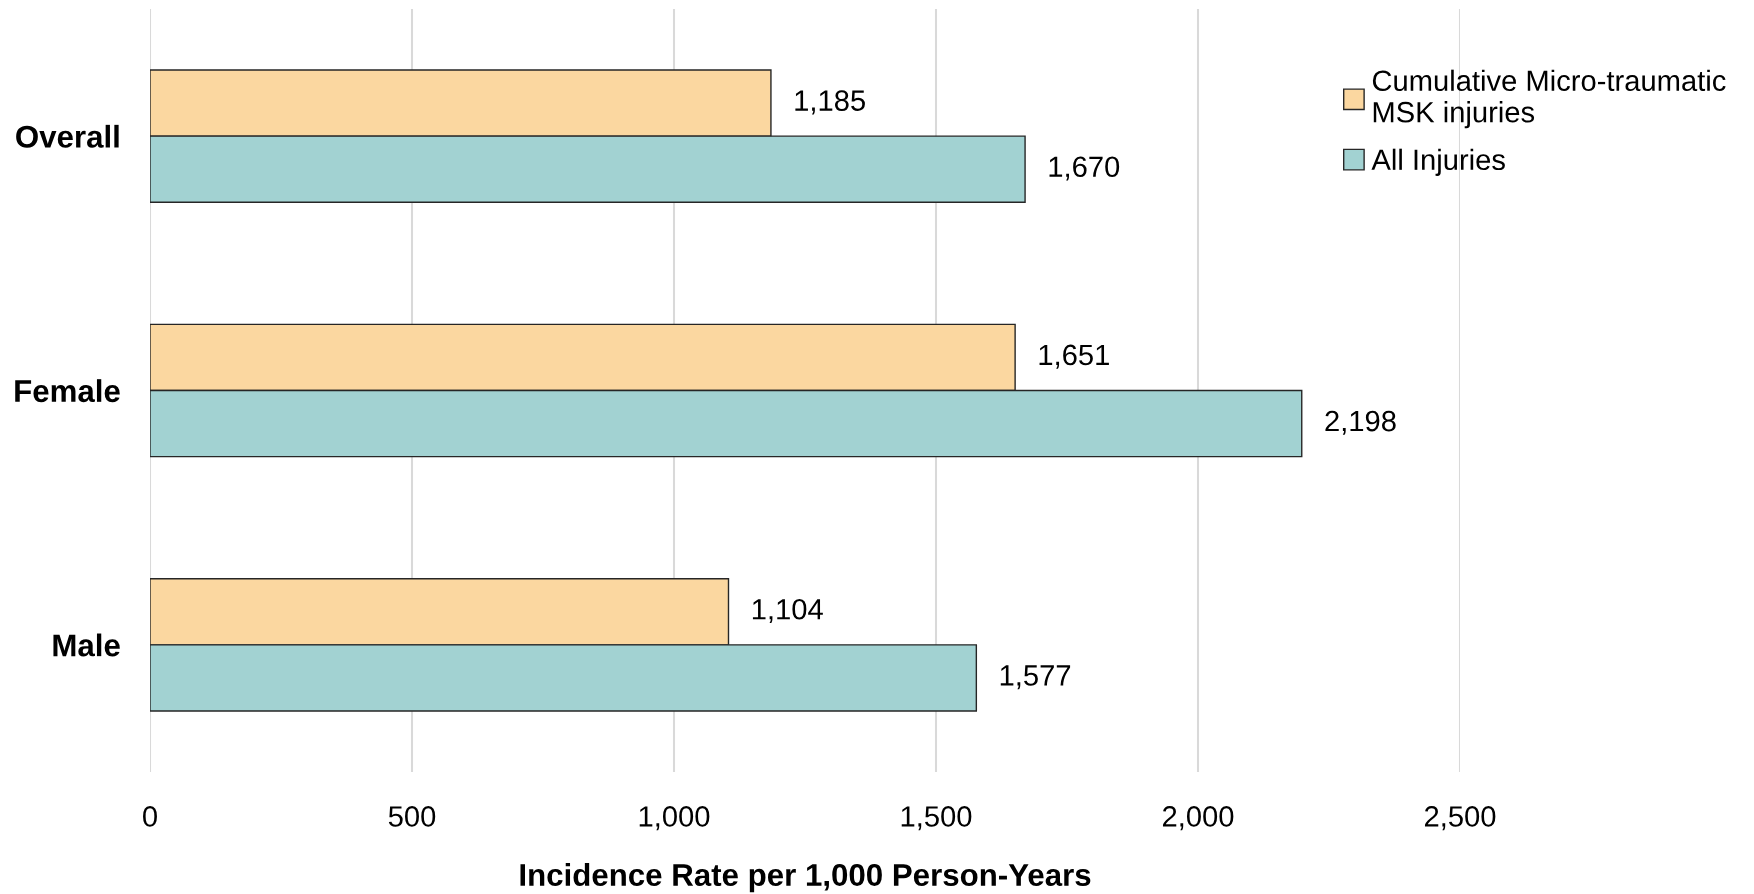 The image size is (1754, 894). What do you see at coordinates (412, 816) in the screenshot?
I see `x-tick-label: 500` at bounding box center [412, 816].